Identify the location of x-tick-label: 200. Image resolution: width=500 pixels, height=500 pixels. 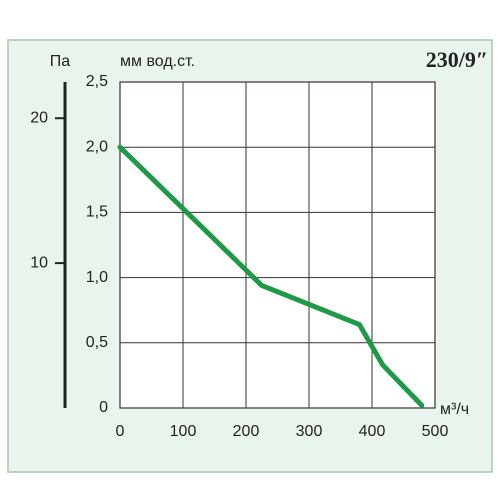
(246, 431).